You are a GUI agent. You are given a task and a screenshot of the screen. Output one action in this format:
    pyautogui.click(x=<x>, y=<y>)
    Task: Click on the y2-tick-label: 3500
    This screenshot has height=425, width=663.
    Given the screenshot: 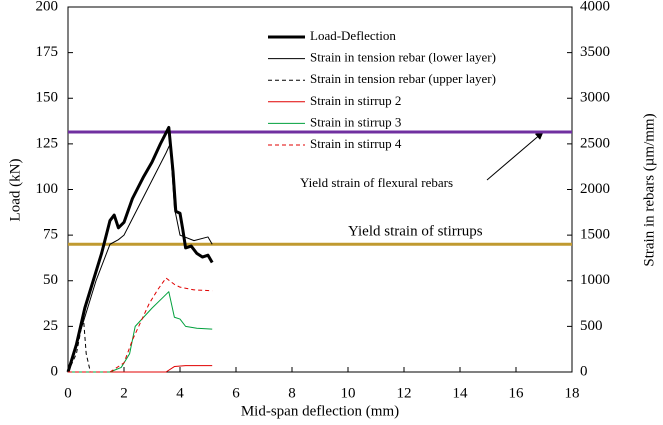 What is the action you would take?
    pyautogui.click(x=595, y=52)
    